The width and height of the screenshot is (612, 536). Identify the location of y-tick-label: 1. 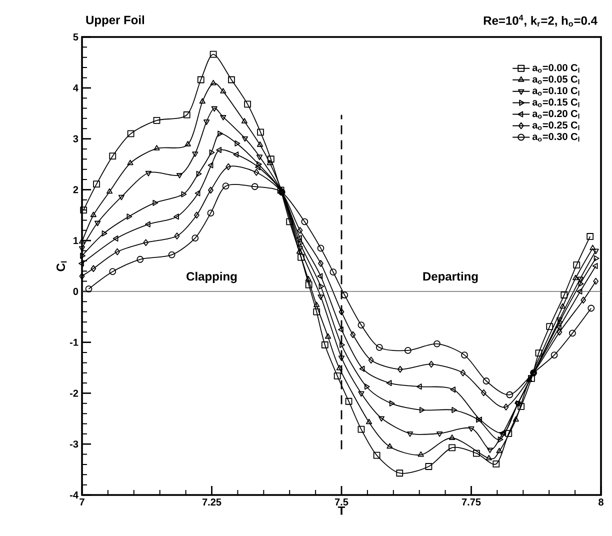
(76, 240).